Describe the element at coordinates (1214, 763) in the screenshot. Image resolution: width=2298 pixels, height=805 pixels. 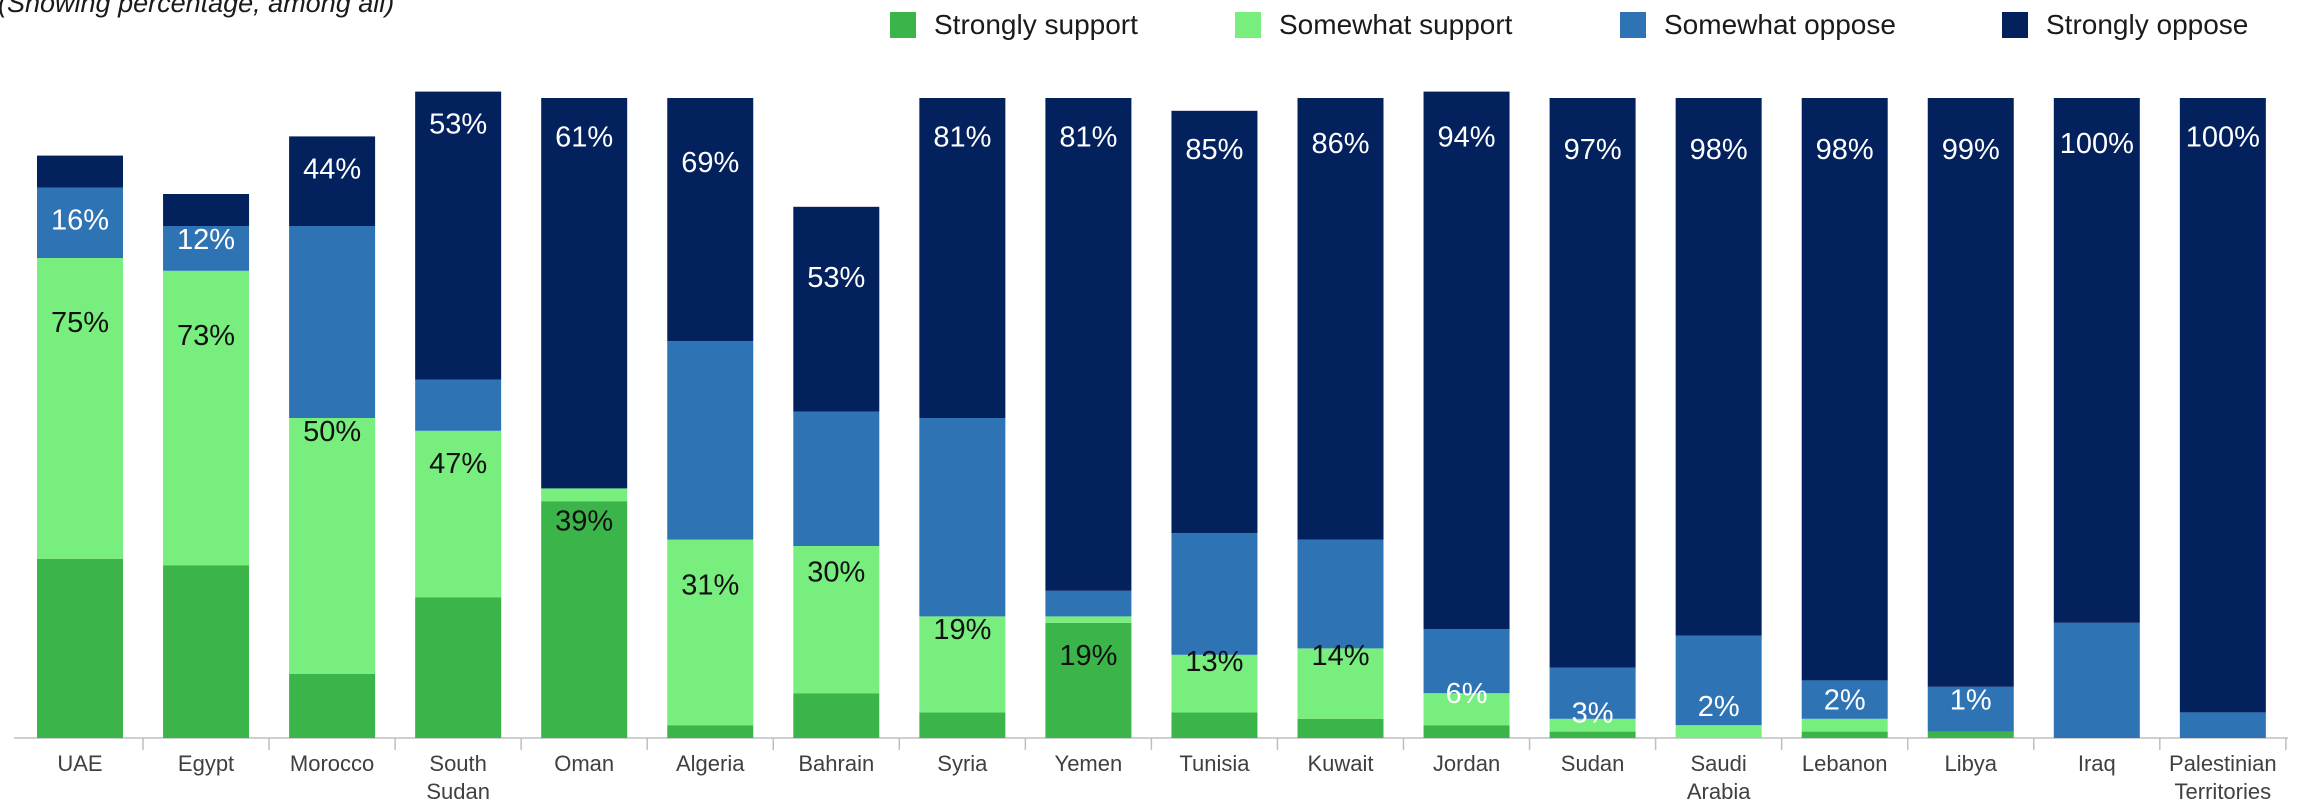
I see `x-tick-label: Tunisia` at that location.